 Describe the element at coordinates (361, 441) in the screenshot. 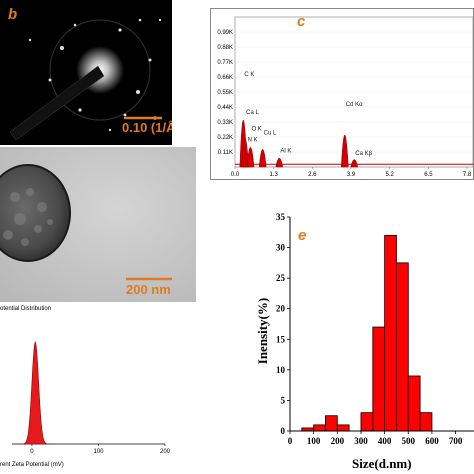

I see `histogram-x-tick-label: 300` at that location.